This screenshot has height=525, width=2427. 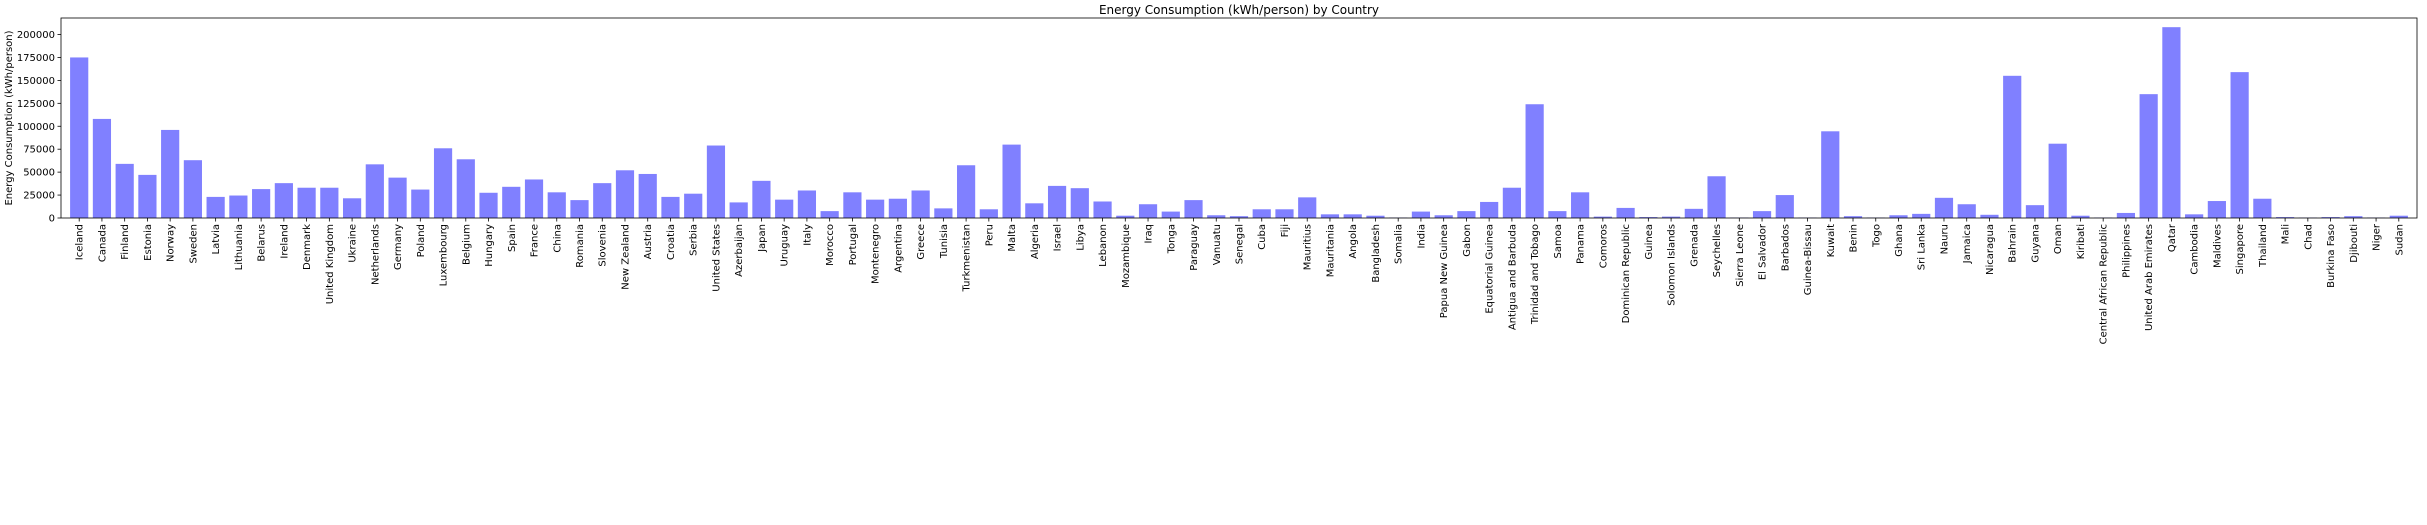 I want to click on x-tick-label: Belgium, so click(x=466, y=244).